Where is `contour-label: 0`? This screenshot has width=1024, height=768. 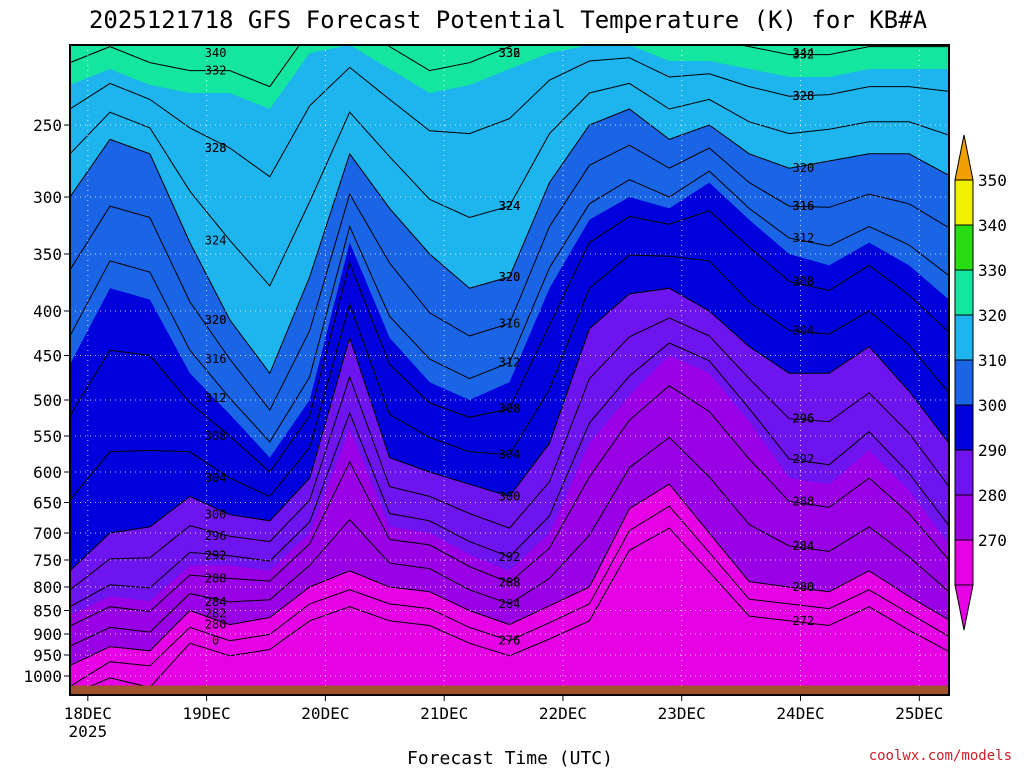
contour-label: 0 is located at coordinates (215, 641).